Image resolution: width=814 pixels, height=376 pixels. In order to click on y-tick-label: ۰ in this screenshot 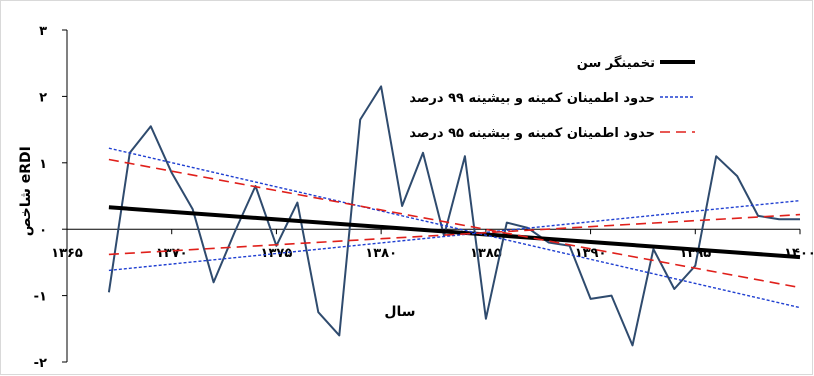, I will do `click(43, 230)`.